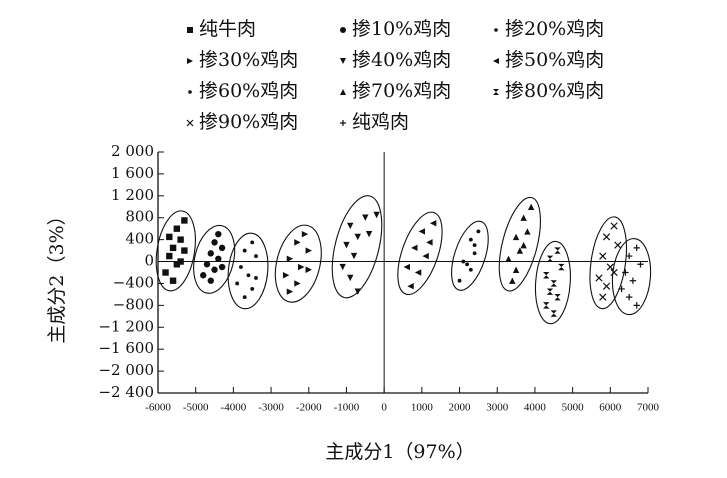 The image size is (727, 478). What do you see at coordinates (57, 274) in the screenshot?
I see `y-axis-title: 主成分2（3%）` at bounding box center [57, 274].